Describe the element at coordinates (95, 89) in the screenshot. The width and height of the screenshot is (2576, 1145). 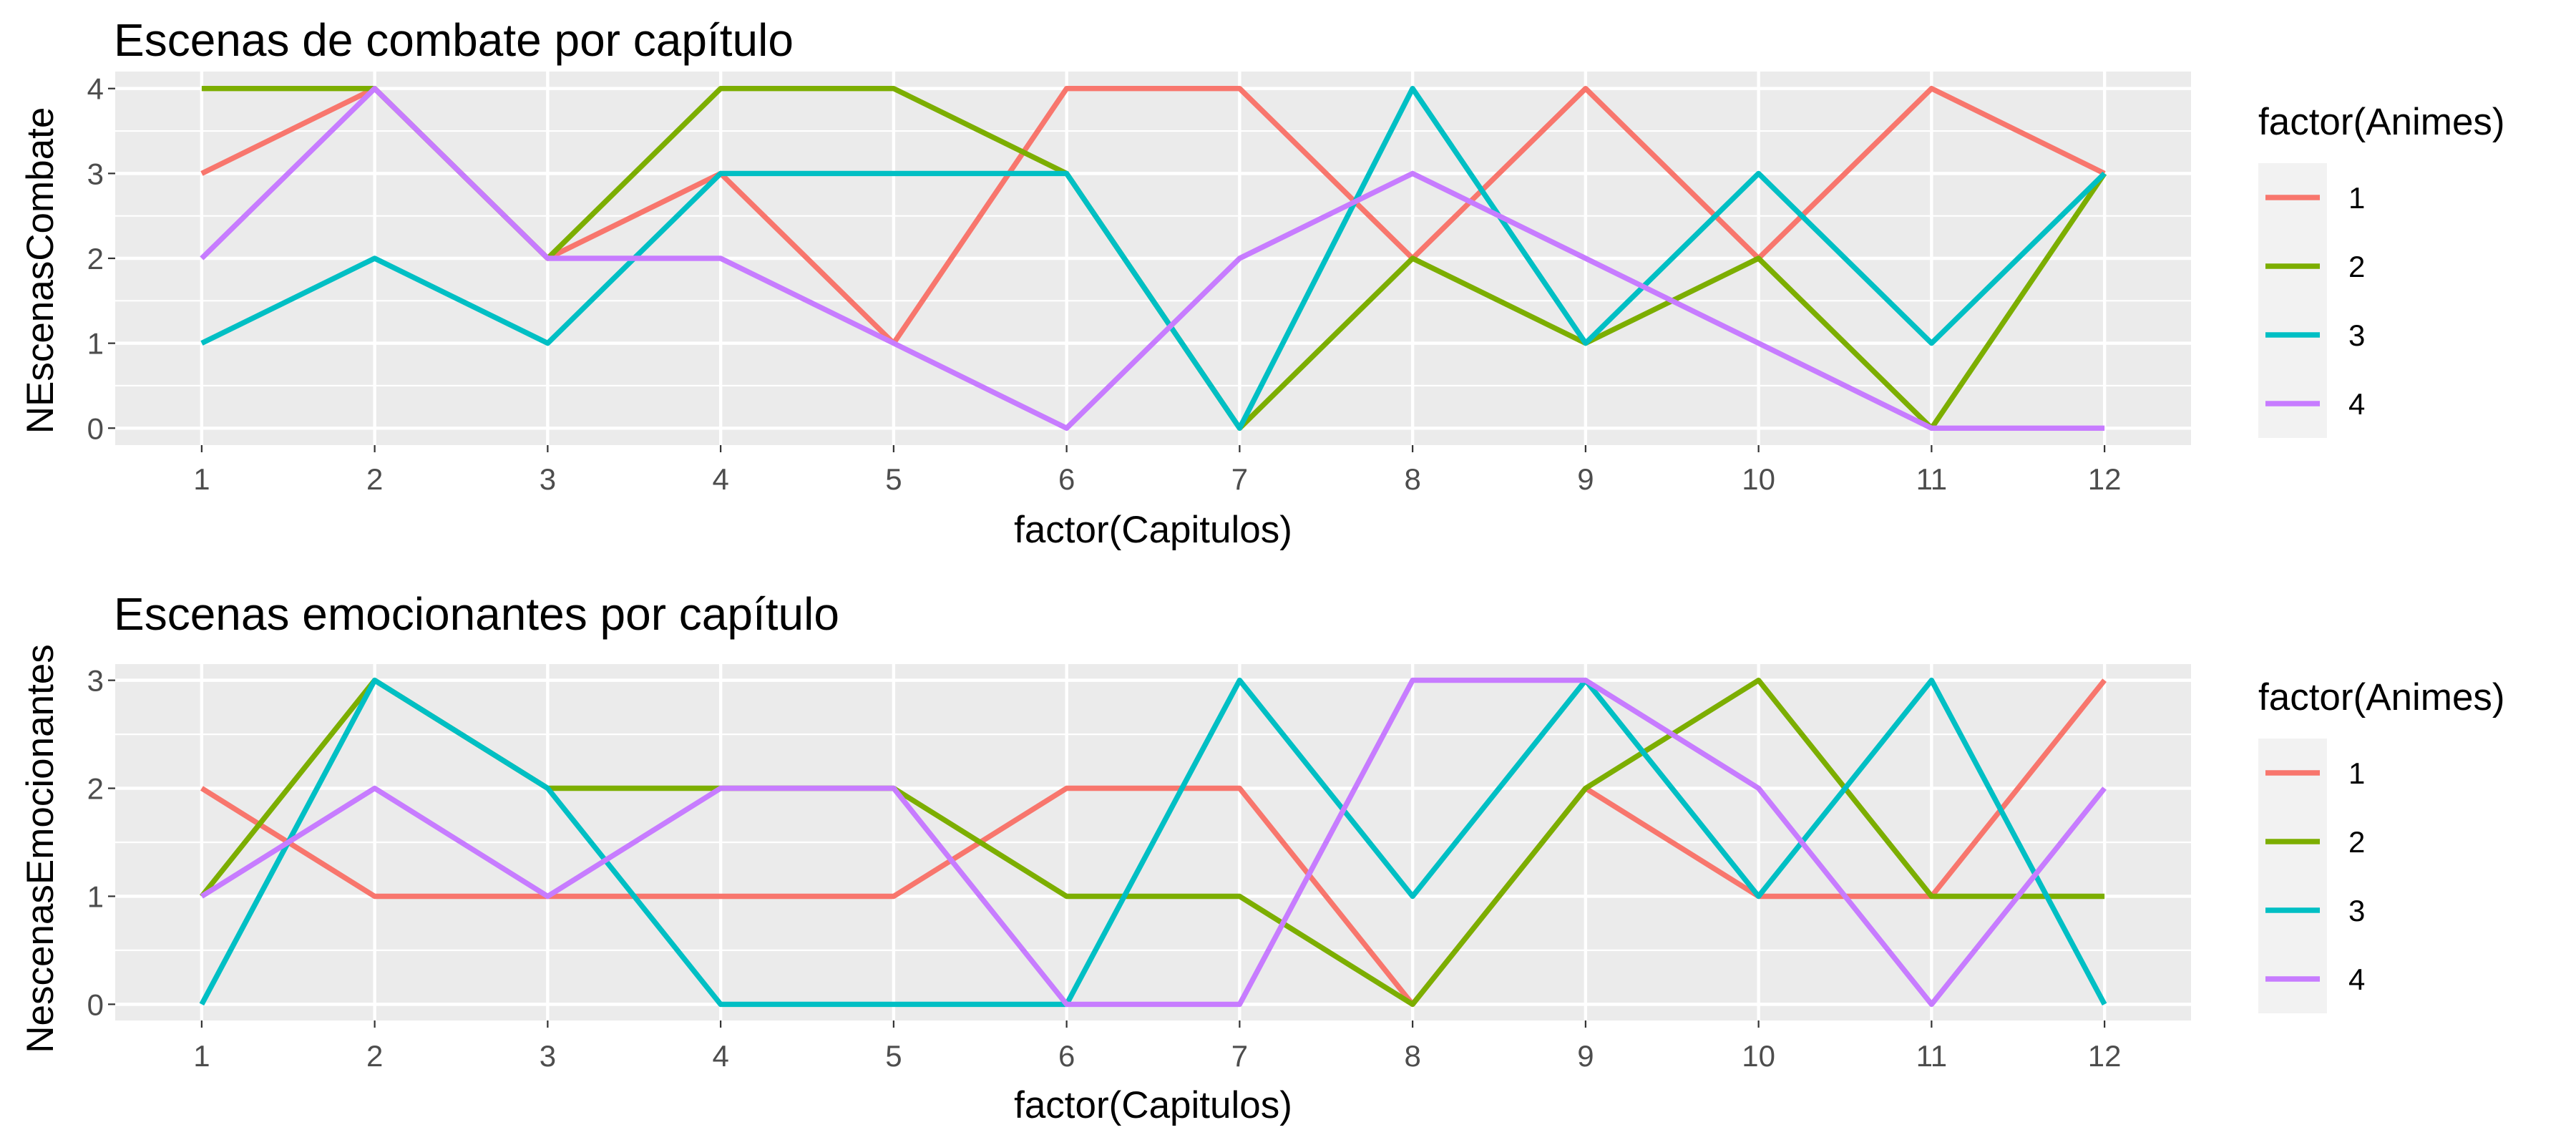
I see `y-tick-label: 4` at that location.